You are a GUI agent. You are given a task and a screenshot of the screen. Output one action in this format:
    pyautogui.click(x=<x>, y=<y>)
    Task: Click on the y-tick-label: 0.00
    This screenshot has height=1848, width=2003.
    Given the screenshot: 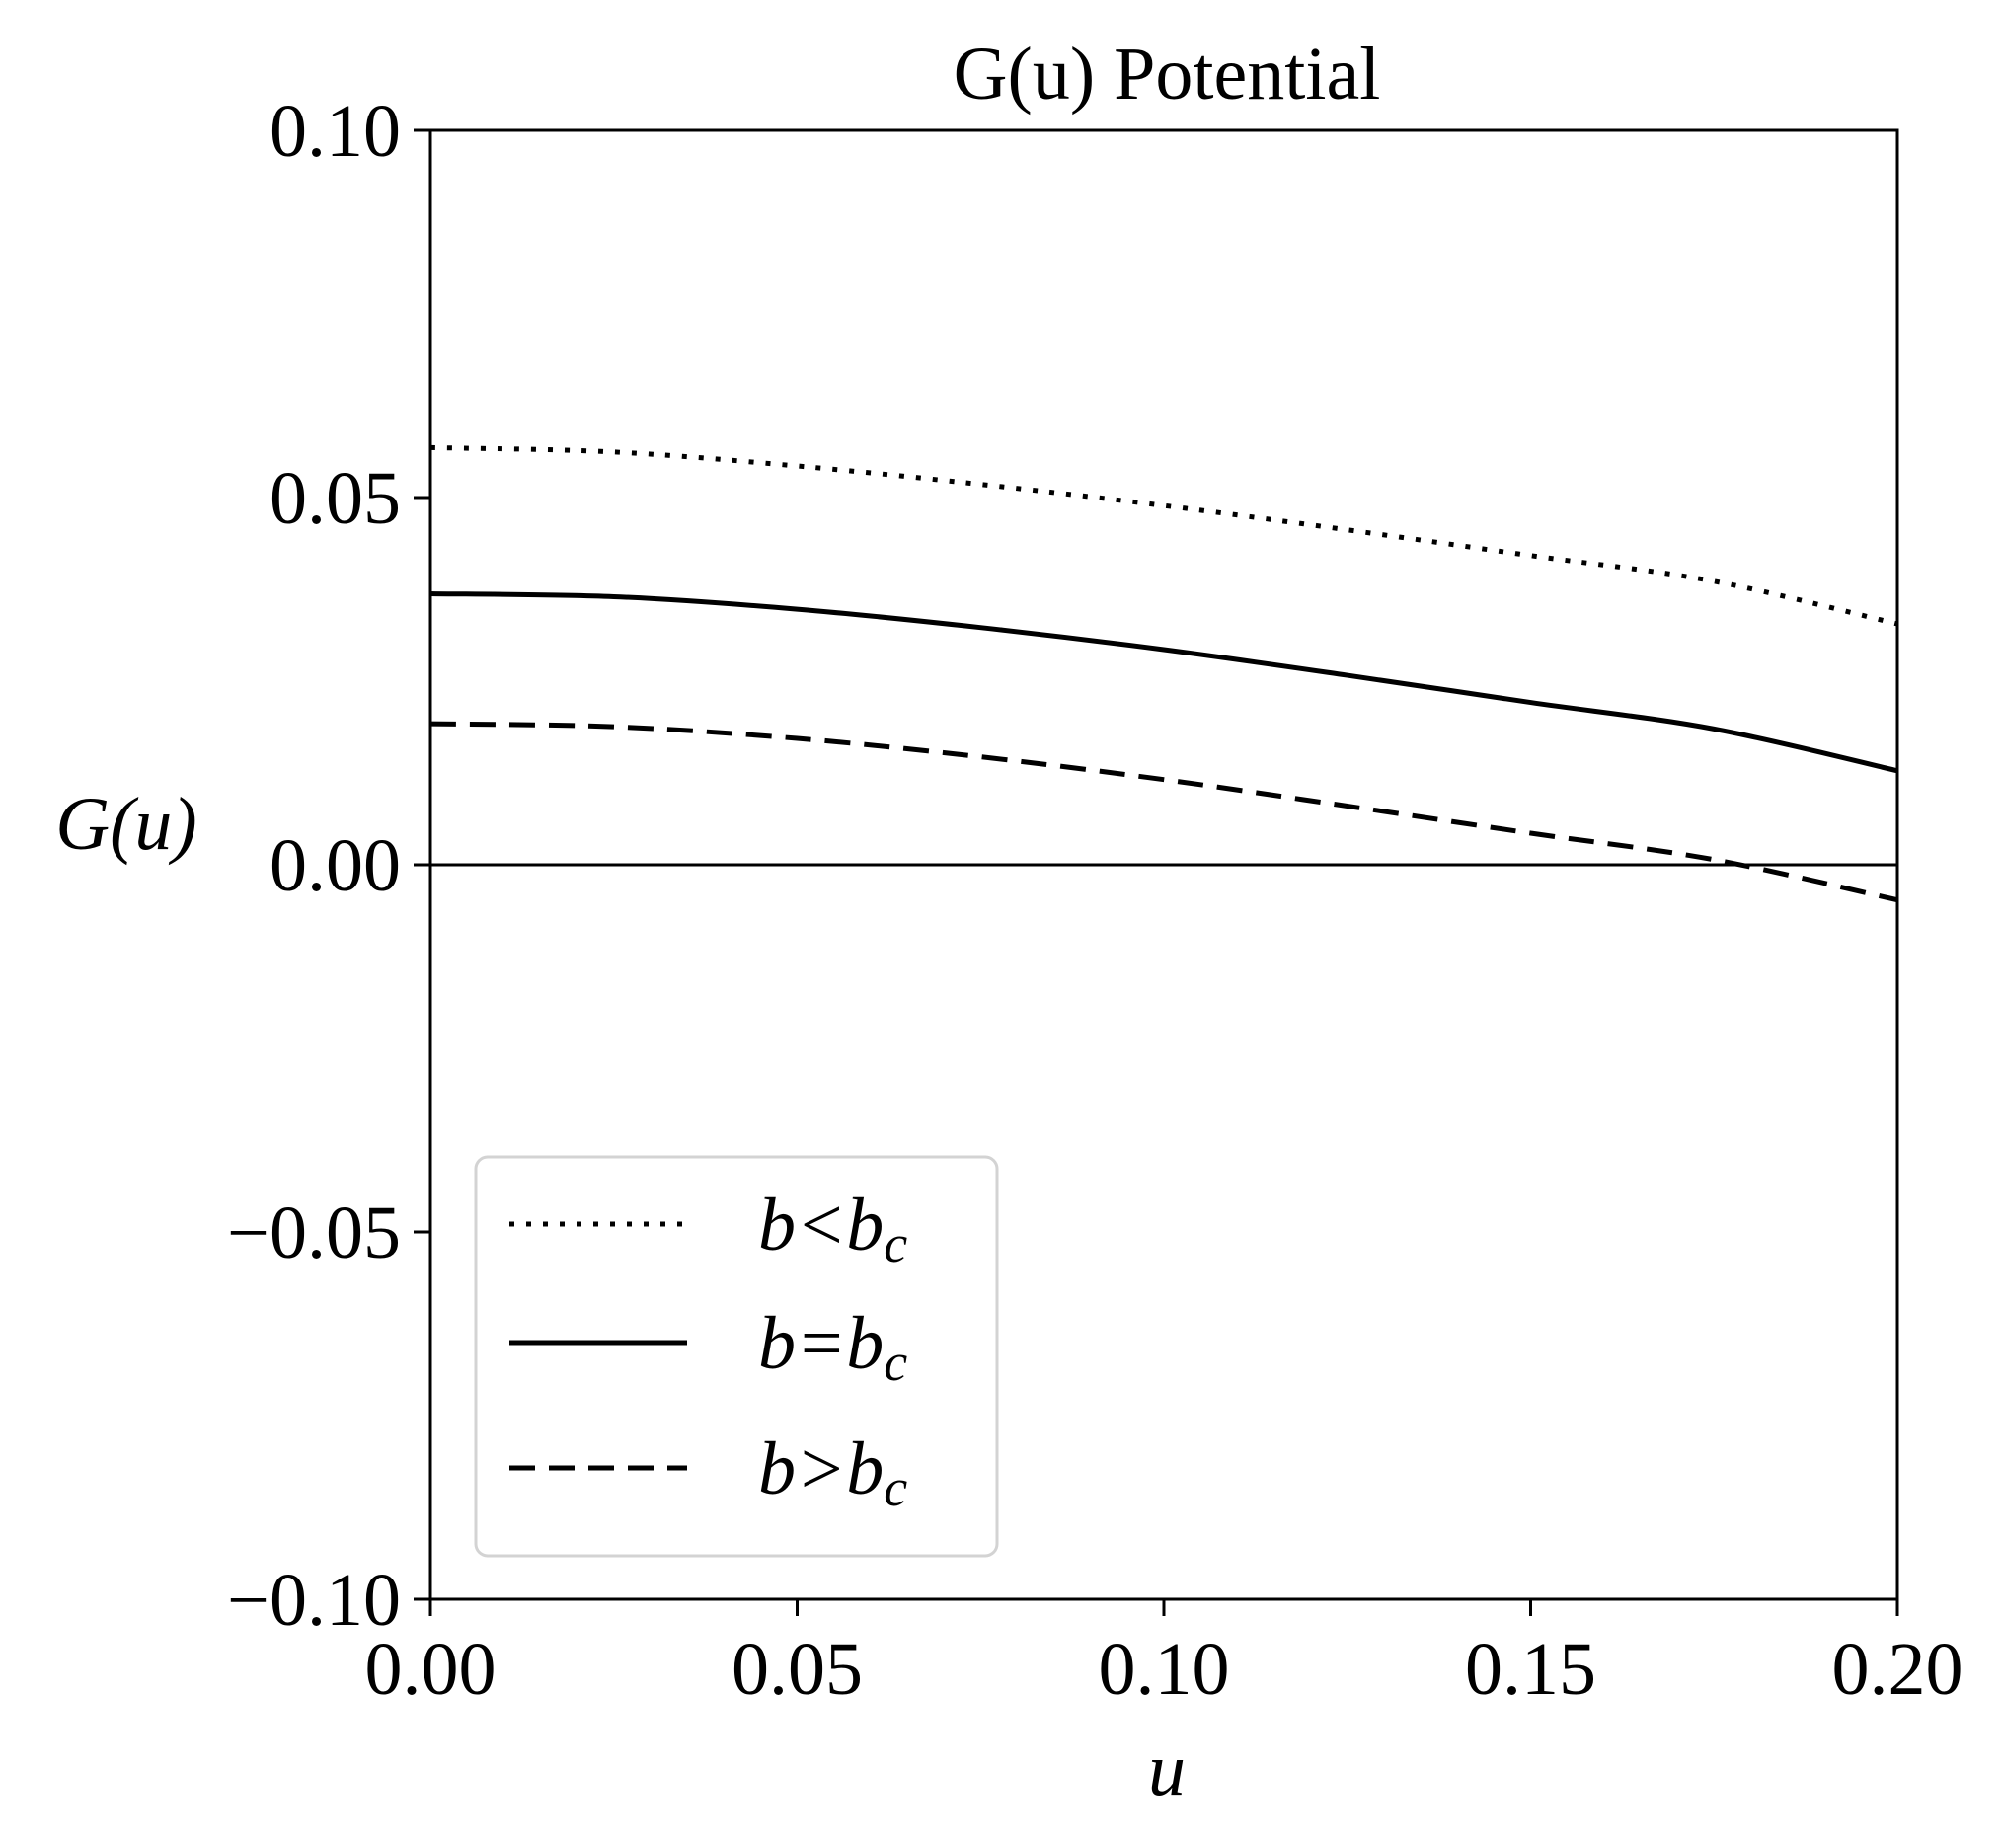 What is the action you would take?
    pyautogui.click(x=335, y=865)
    